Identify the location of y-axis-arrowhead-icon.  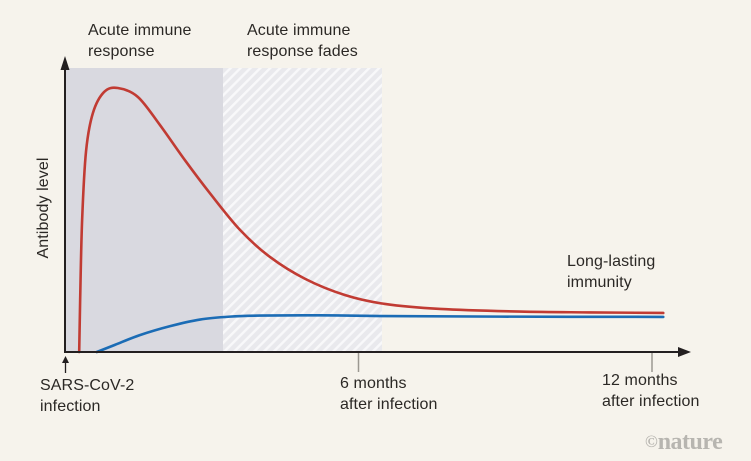
(65, 63).